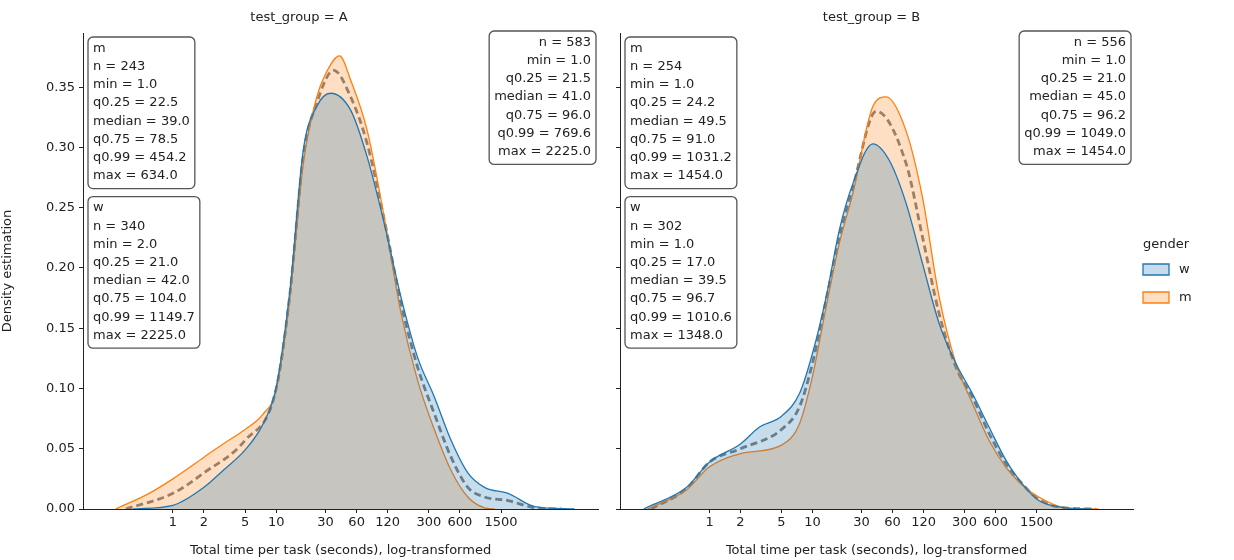 The image size is (1234, 560). Describe the element at coordinates (871, 17) in the screenshot. I see `chart-title: test_group = B` at that location.